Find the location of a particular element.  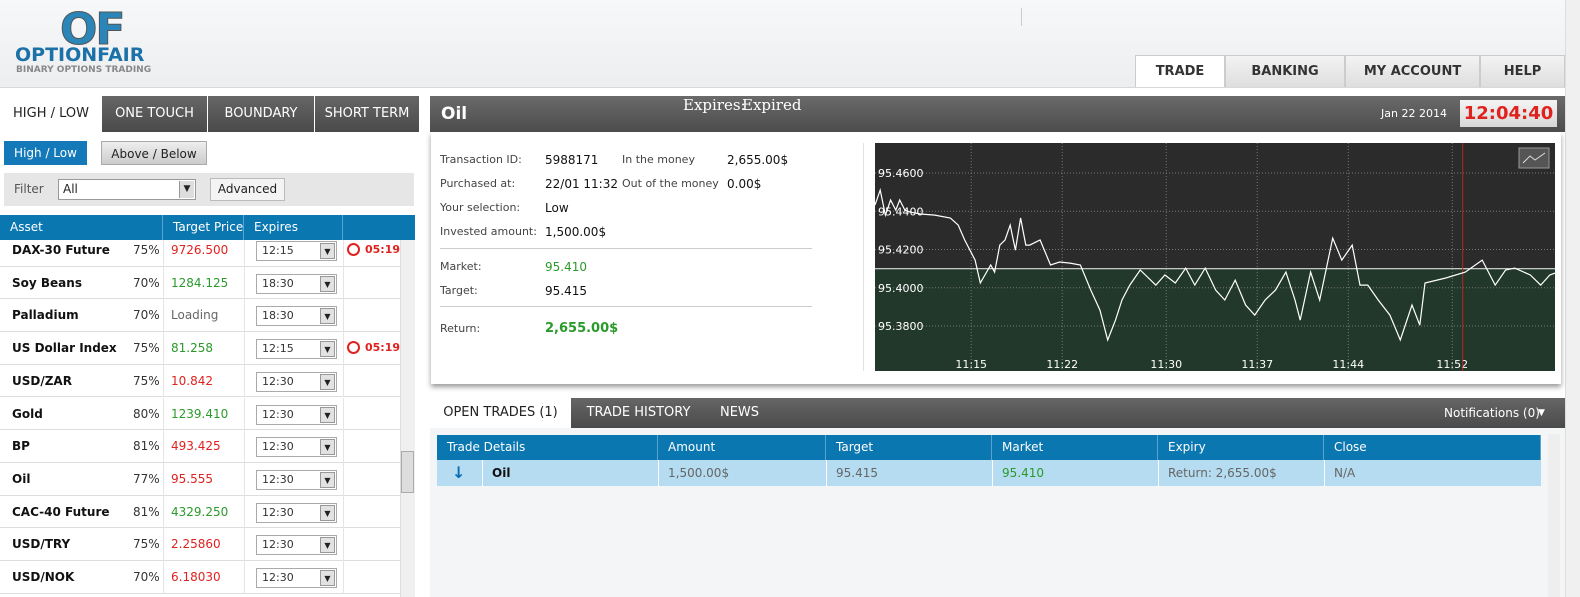

trade-cell: 95.415 is located at coordinates (857, 473).